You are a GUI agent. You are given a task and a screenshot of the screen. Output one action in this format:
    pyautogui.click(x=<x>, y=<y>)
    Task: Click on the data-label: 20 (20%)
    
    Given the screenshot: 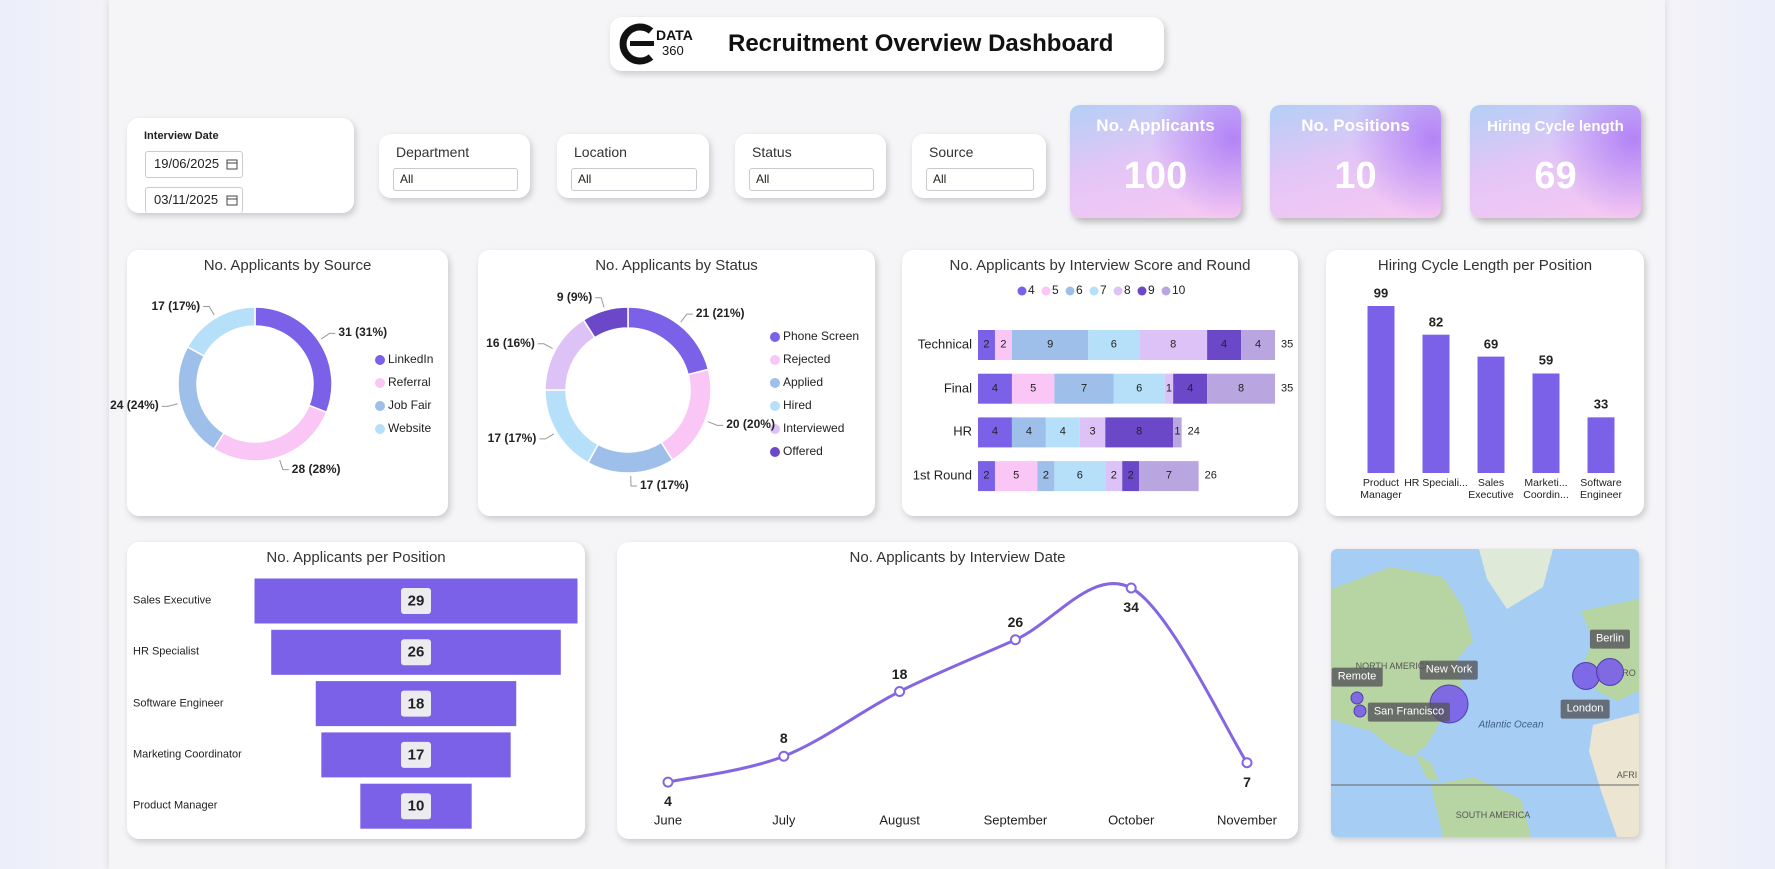 What is the action you would take?
    pyautogui.click(x=750, y=424)
    